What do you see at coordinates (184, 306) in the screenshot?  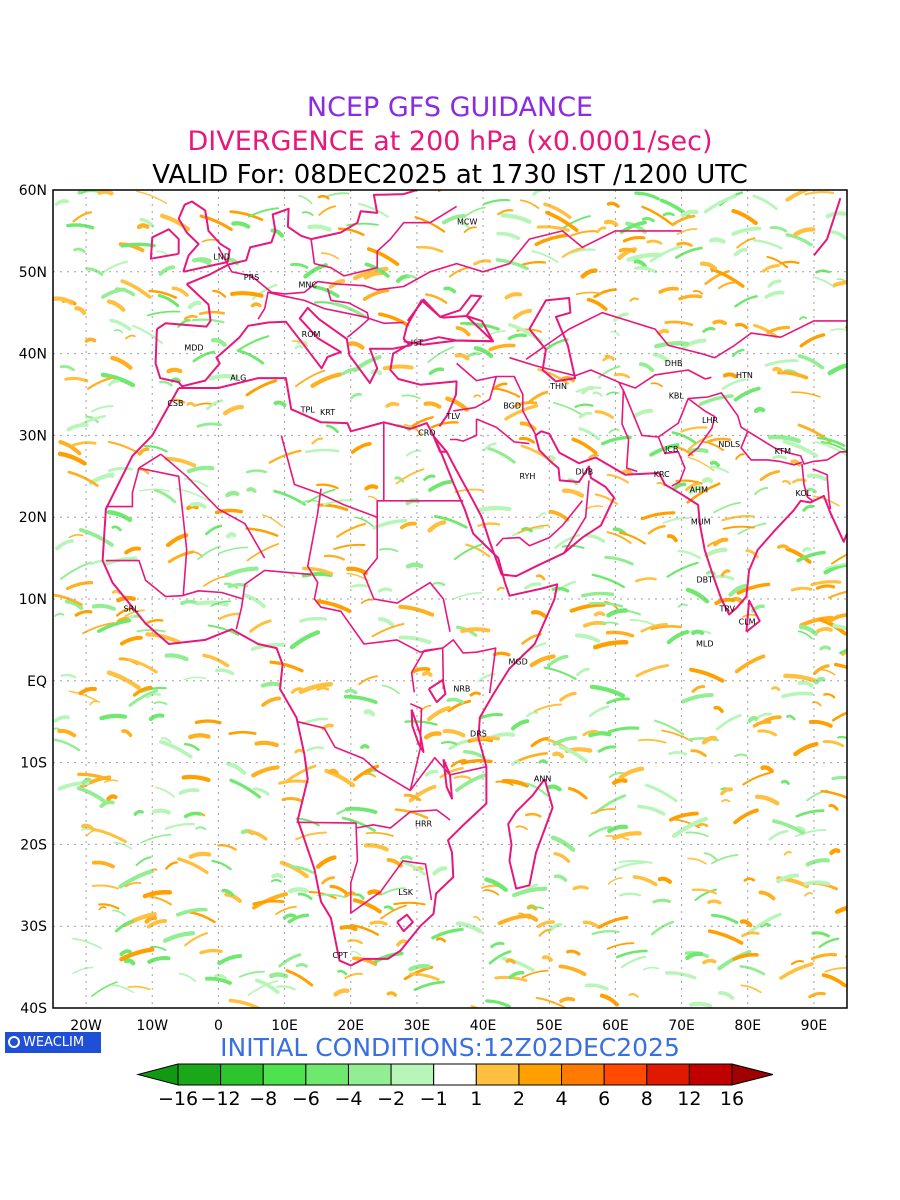 I see `coastline-europeNorth` at bounding box center [184, 306].